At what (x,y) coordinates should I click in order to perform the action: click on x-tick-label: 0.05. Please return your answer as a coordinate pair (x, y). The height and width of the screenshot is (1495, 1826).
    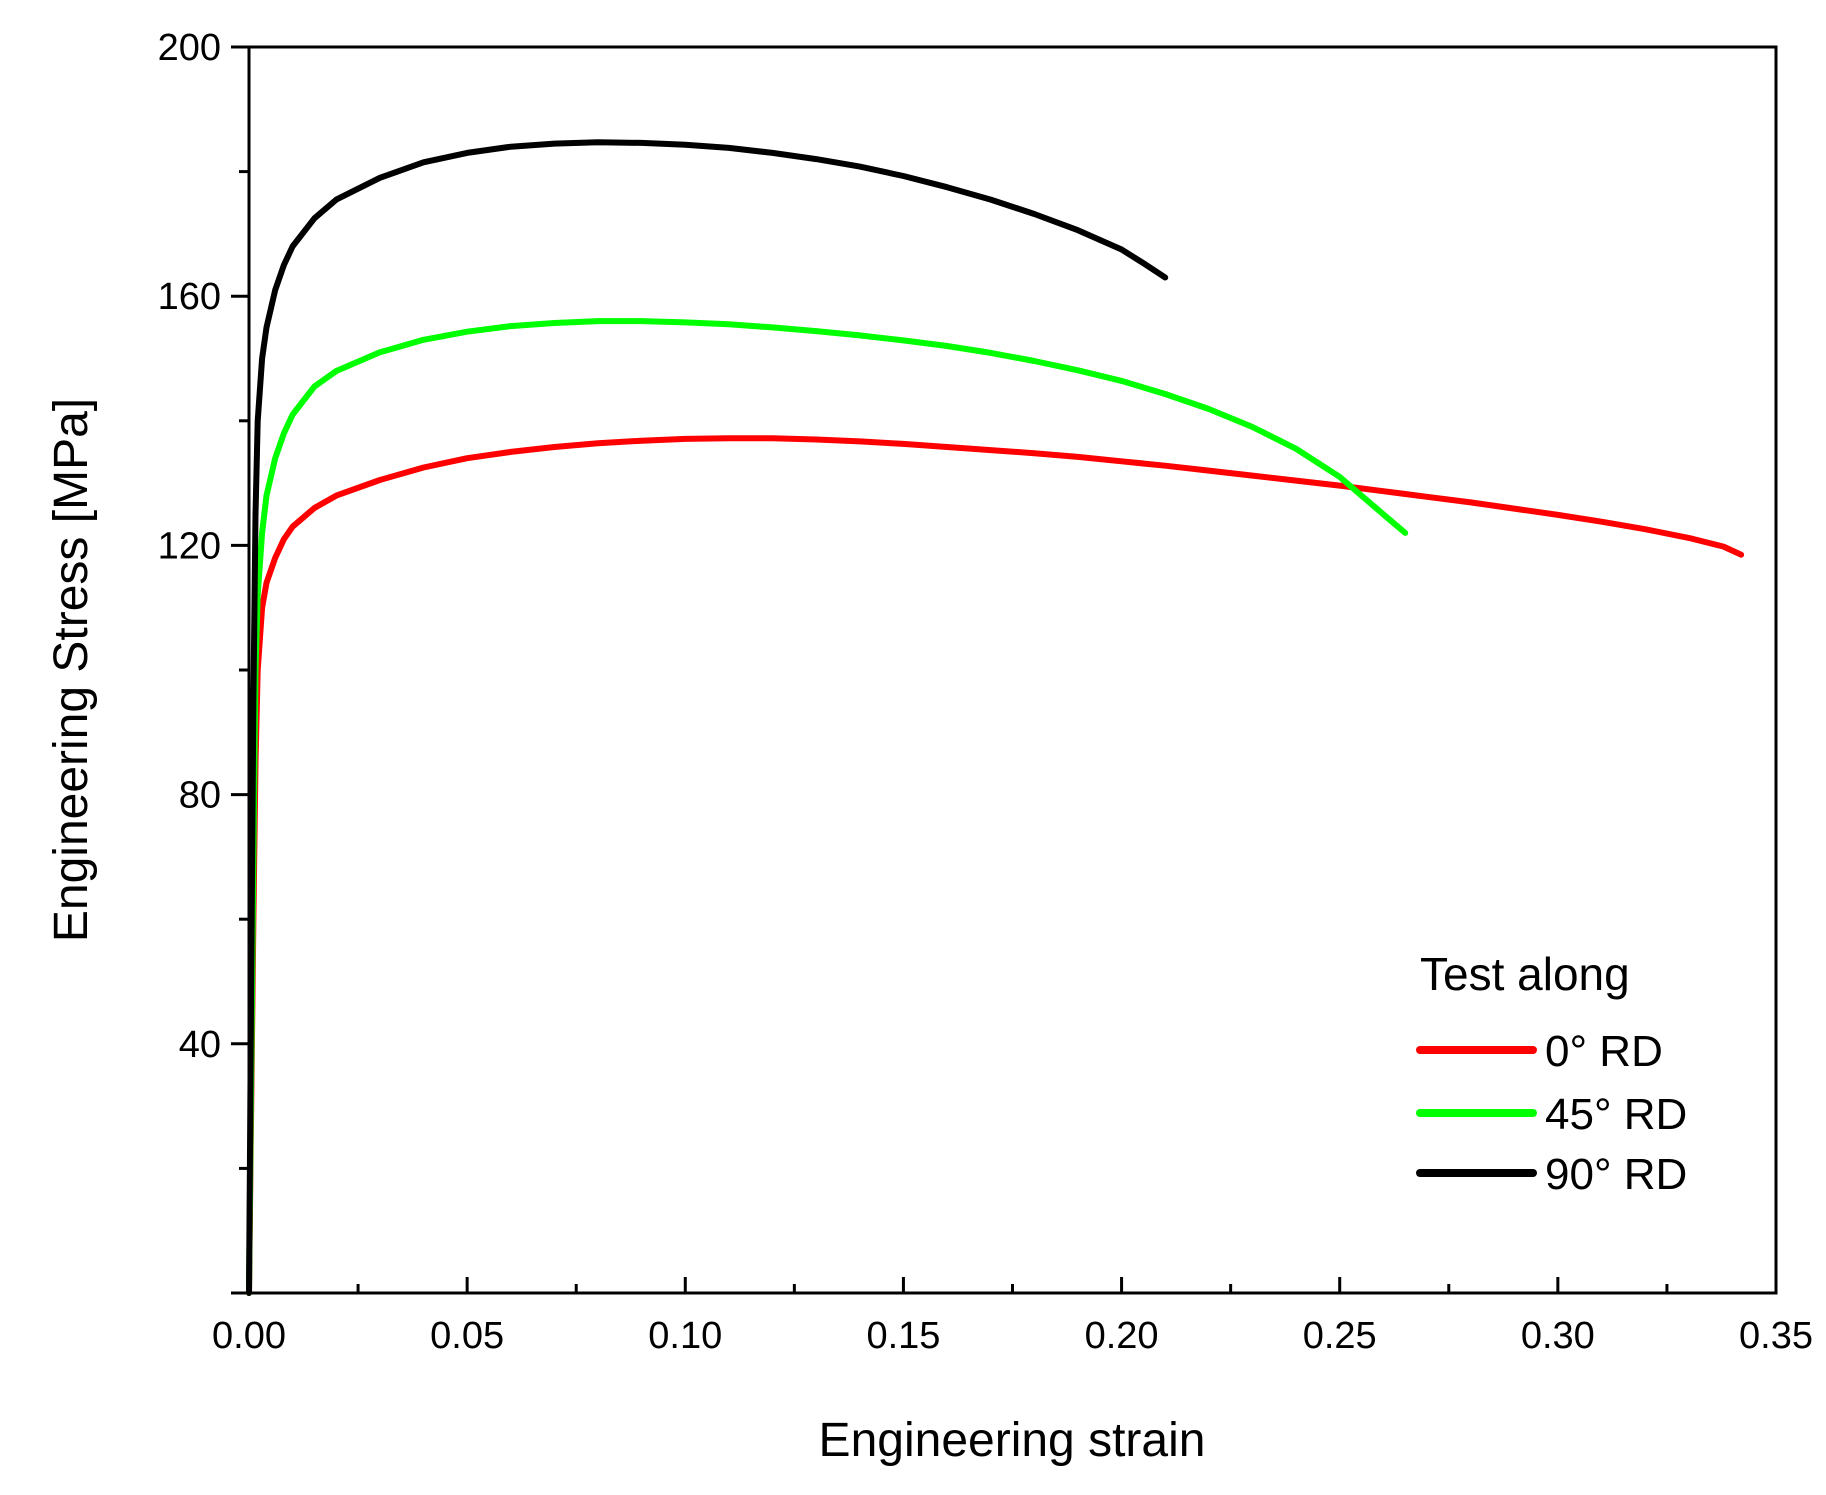
    Looking at the image, I should click on (467, 1336).